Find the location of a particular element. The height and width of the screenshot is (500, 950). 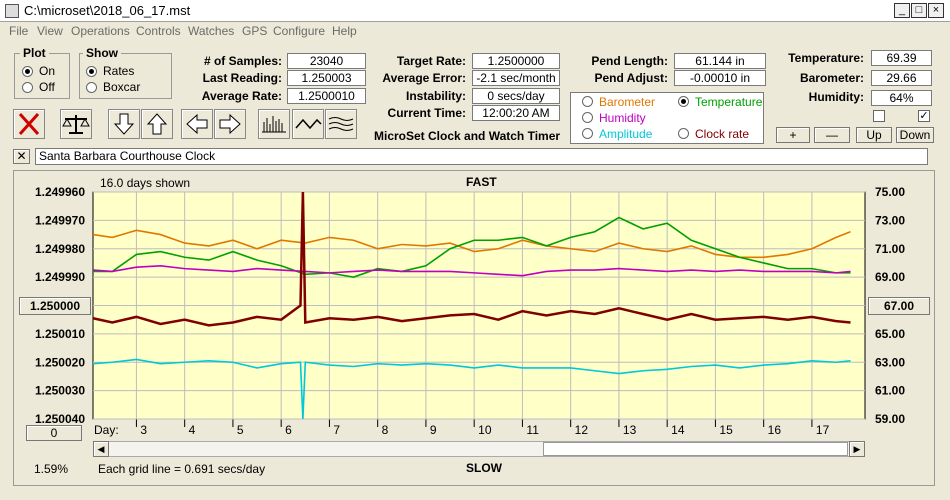

multi-wave-icon is located at coordinates (341, 124).